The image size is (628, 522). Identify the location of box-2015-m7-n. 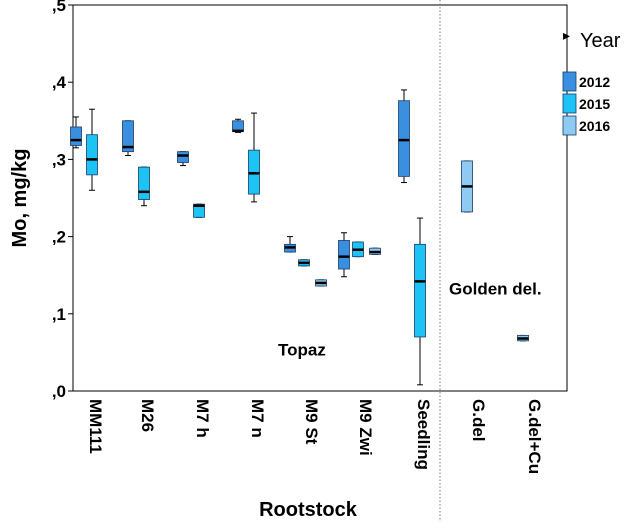
(254, 157).